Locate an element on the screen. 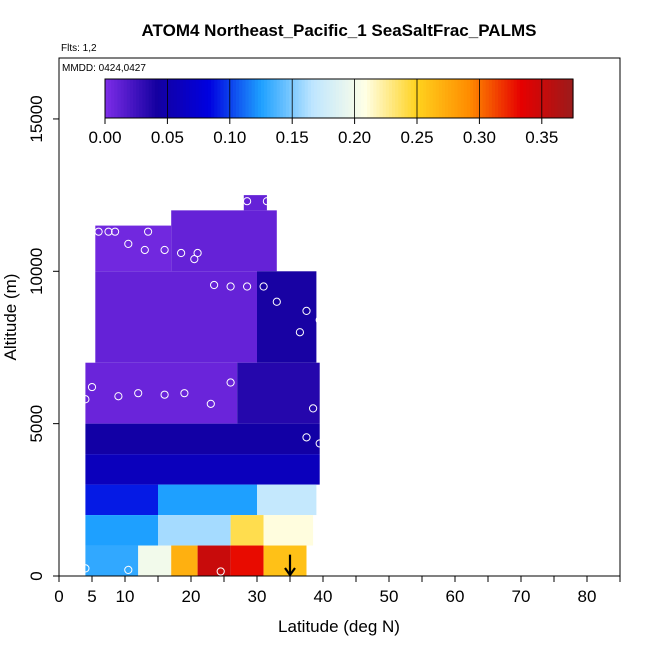 This screenshot has height=650, width=650. colorbar-tick-label: 0.15 is located at coordinates (292, 137).